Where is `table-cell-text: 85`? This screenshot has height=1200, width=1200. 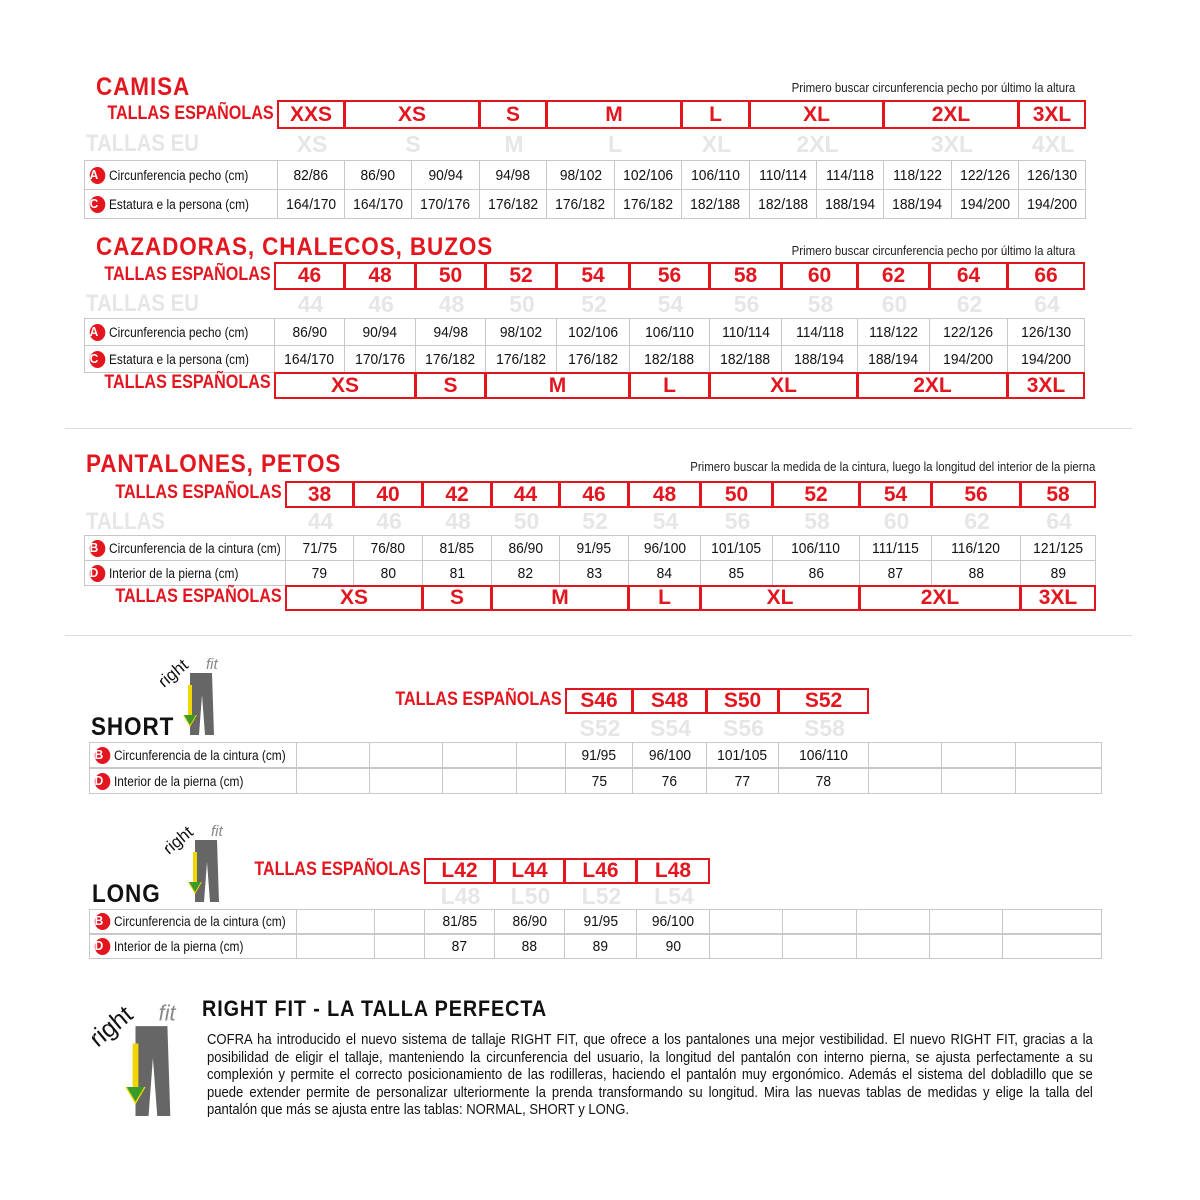
table-cell-text: 85 is located at coordinates (736, 573).